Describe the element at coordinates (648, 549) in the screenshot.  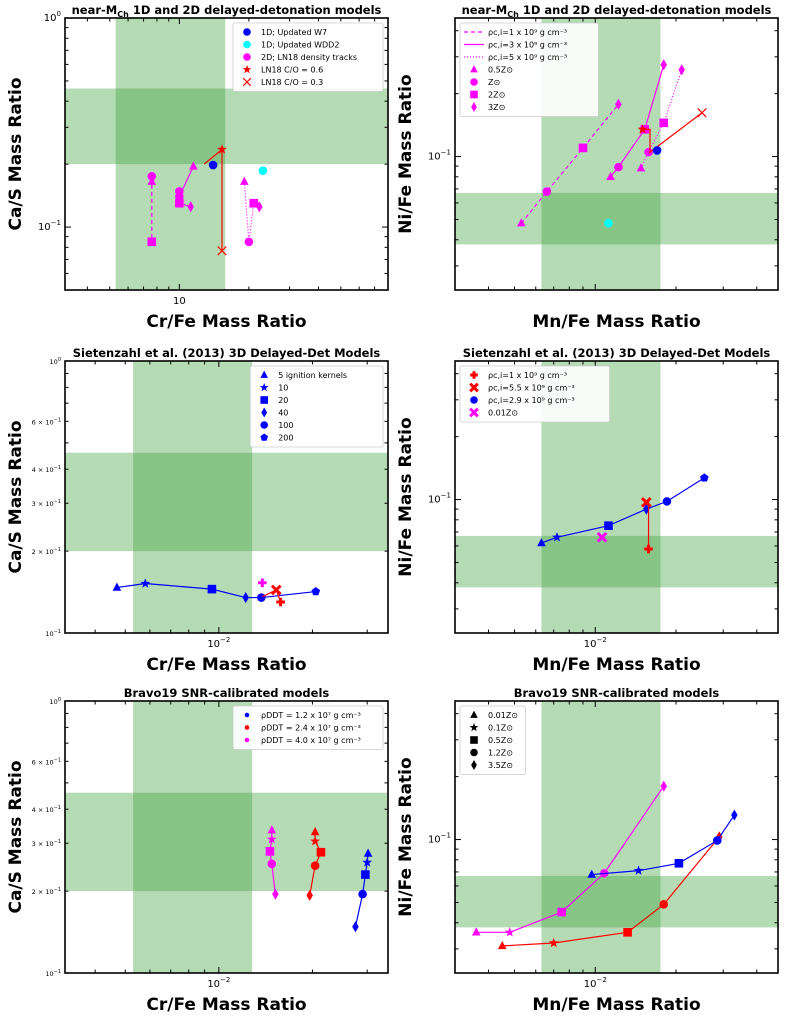
I see `marker-plus-shape` at that location.